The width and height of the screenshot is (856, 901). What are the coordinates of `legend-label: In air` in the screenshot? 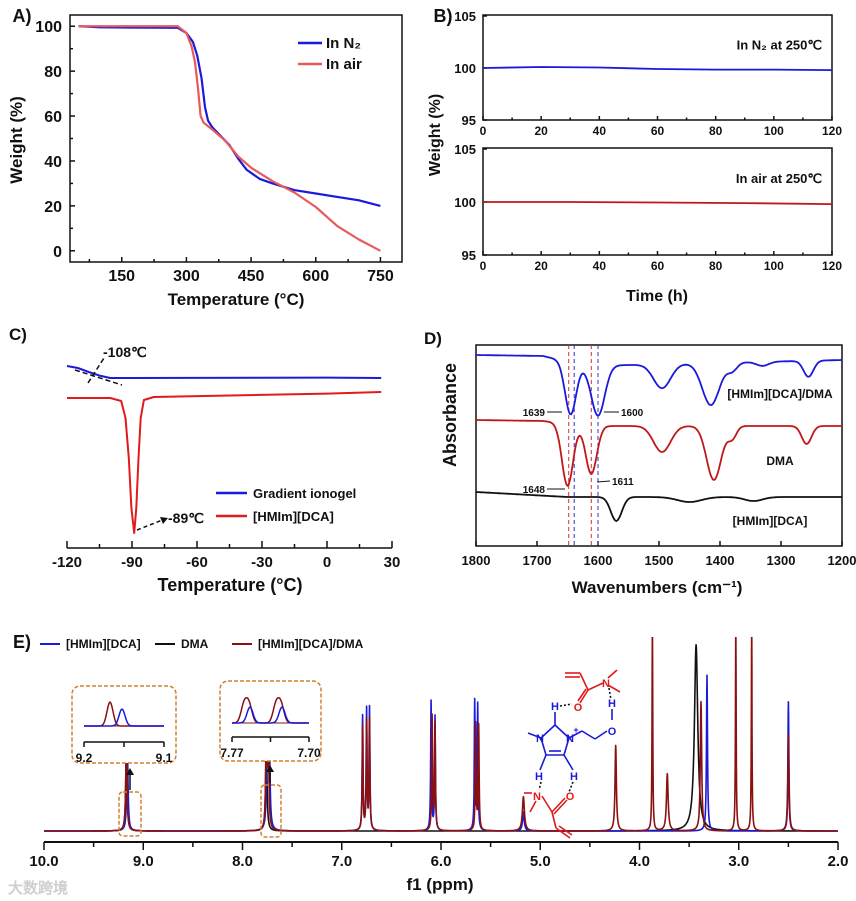 It's located at (344, 64).